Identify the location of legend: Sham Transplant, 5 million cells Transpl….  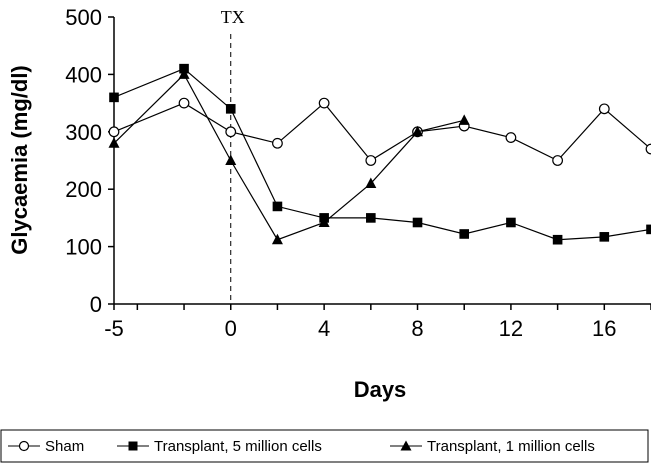
(324, 446).